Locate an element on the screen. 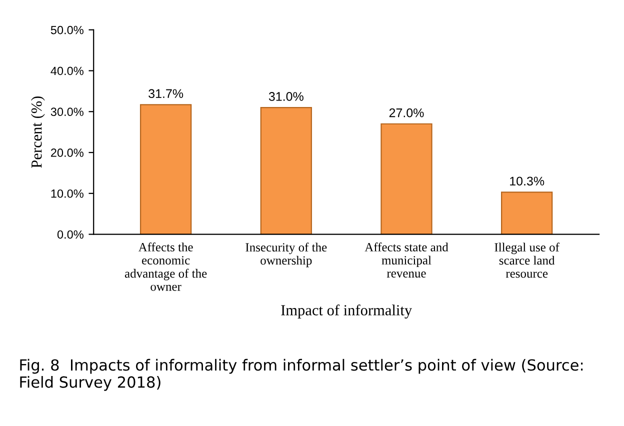 Image resolution: width=624 pixels, height=426 pixels. x-tick-label: Affects the economic advantage of the owner is located at coordinates (165, 266).